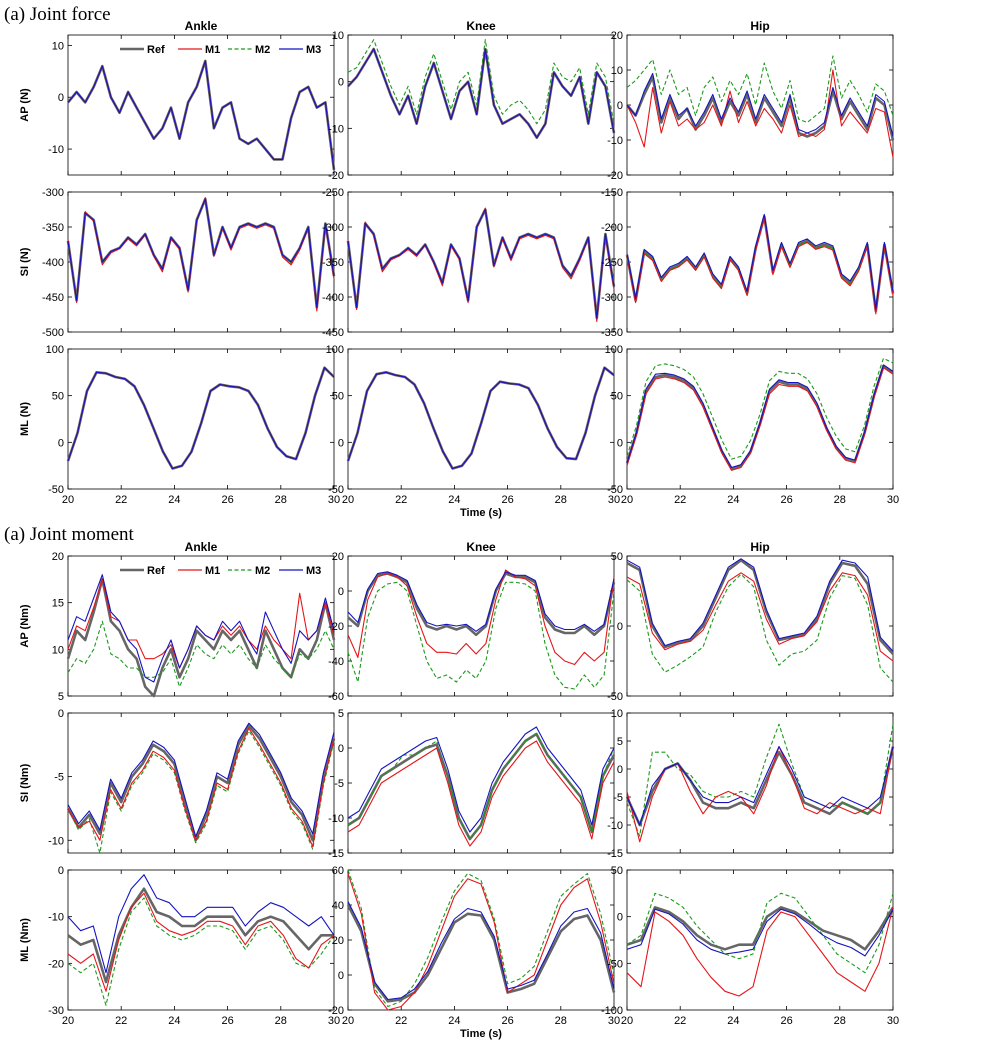  I want to click on column-title-ankle: Ankle, so click(201, 26).